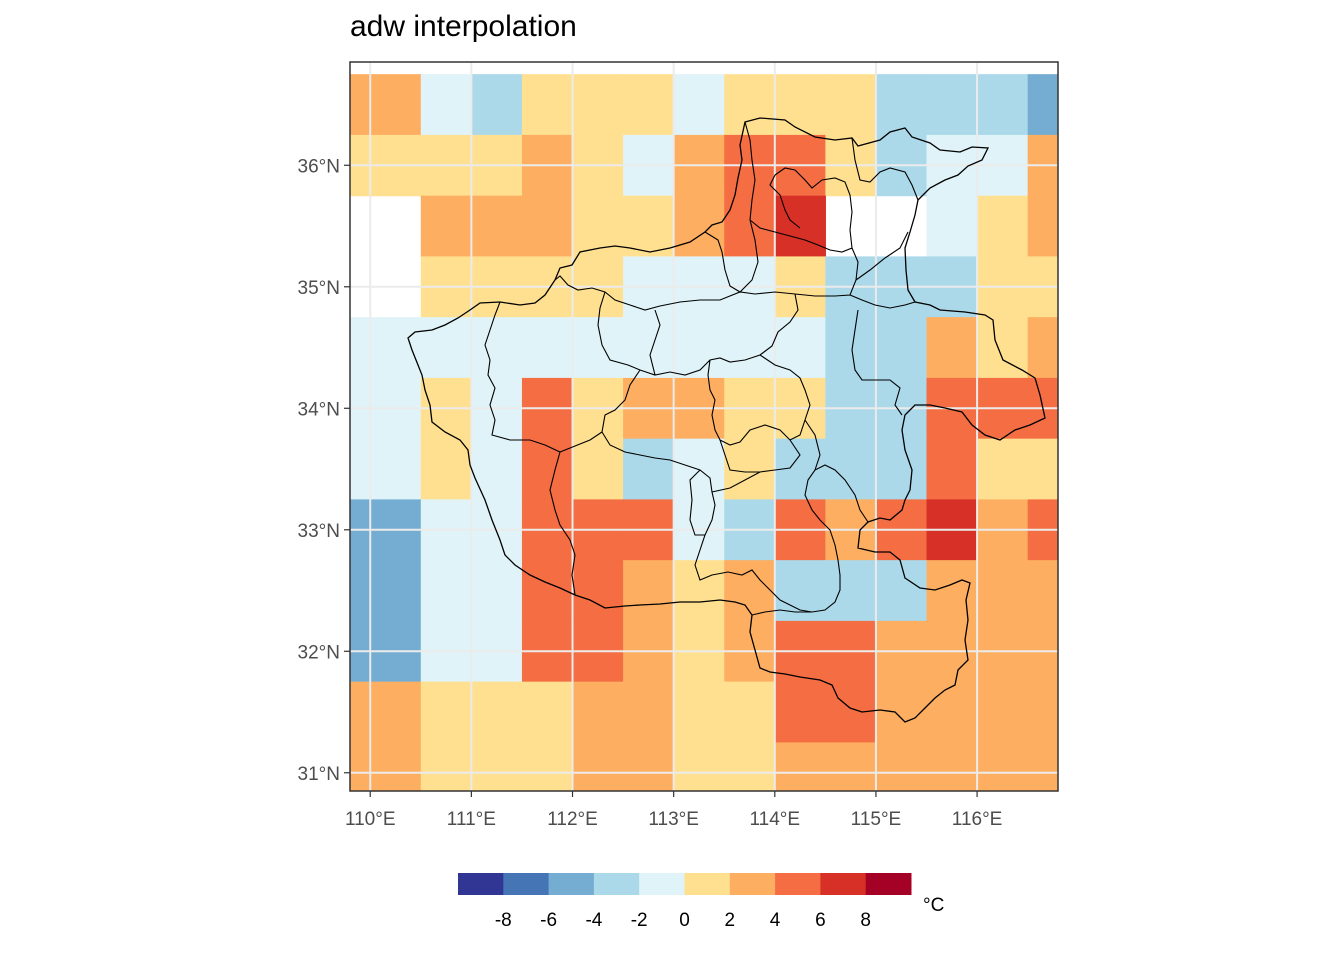 Image resolution: width=1344 pixels, height=960 pixels. I want to click on legend-tick-label: 8, so click(865, 920).